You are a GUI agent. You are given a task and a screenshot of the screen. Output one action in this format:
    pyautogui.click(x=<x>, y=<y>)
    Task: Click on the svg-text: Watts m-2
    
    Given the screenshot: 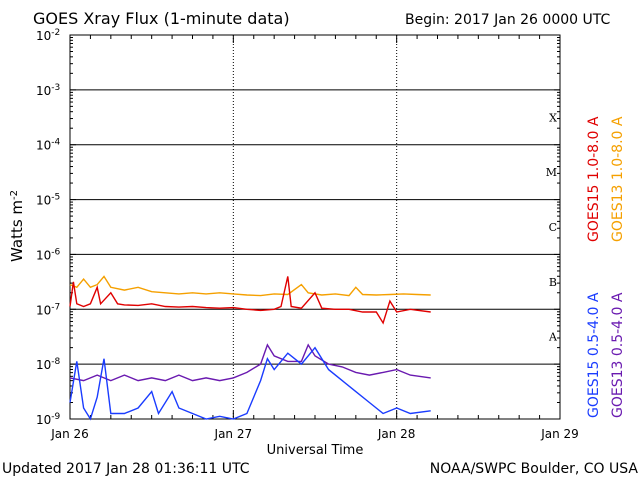 What is the action you would take?
    pyautogui.click(x=17, y=226)
    